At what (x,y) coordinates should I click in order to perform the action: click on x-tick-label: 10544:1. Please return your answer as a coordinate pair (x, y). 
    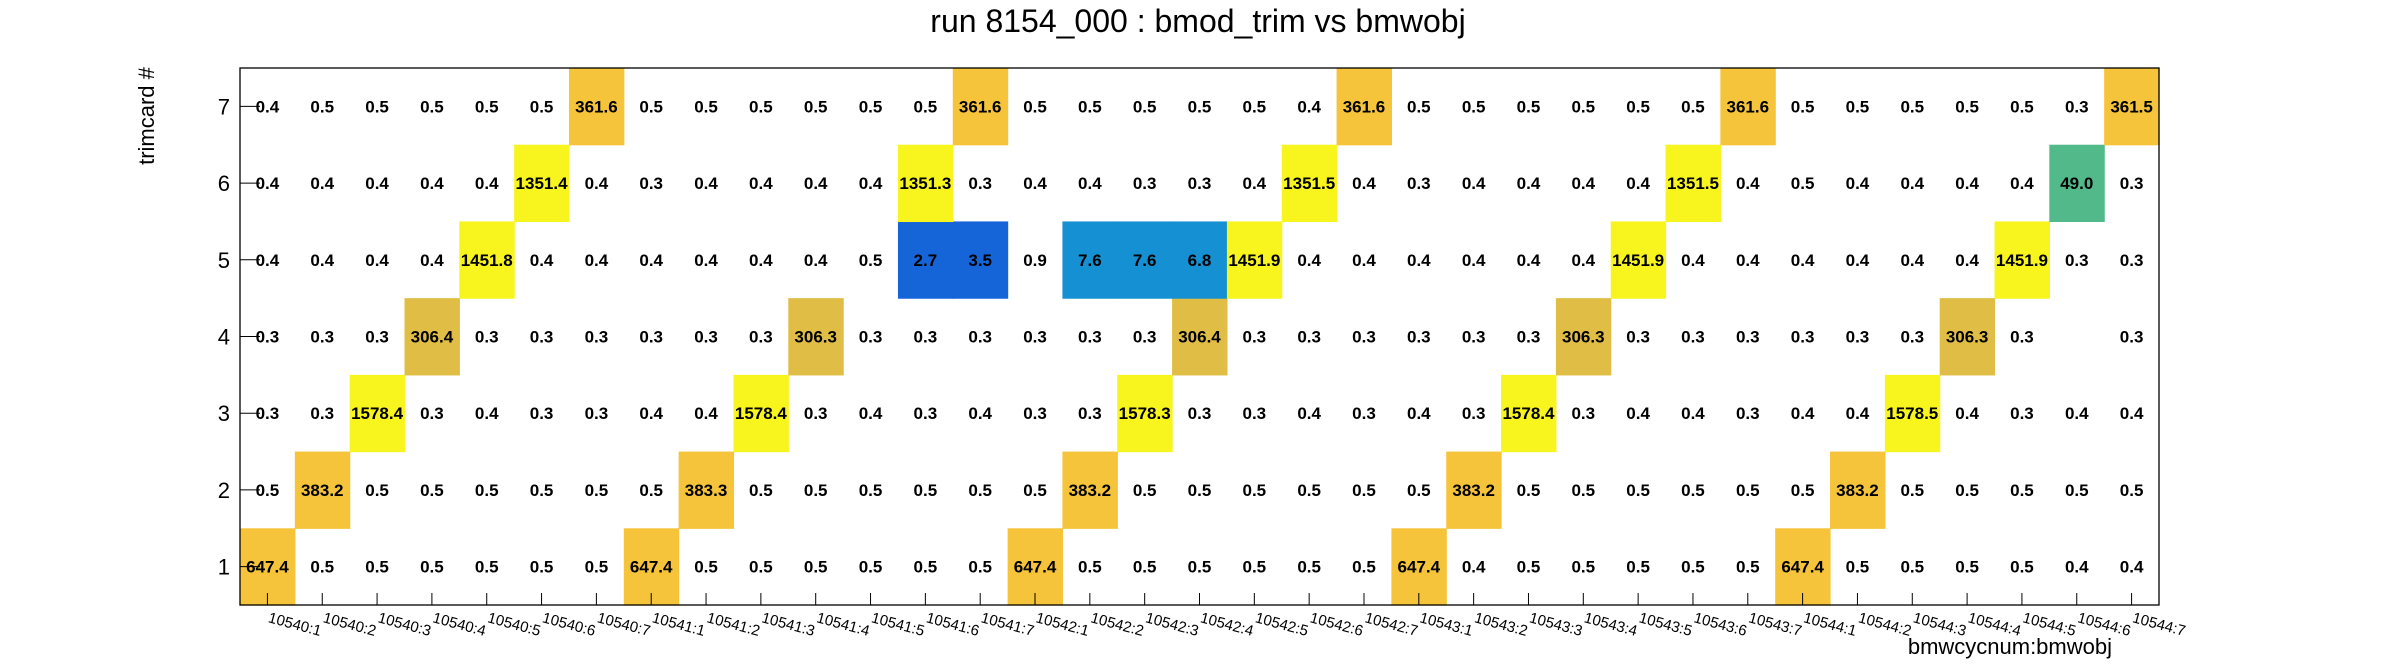
    Looking at the image, I should click on (1830, 624).